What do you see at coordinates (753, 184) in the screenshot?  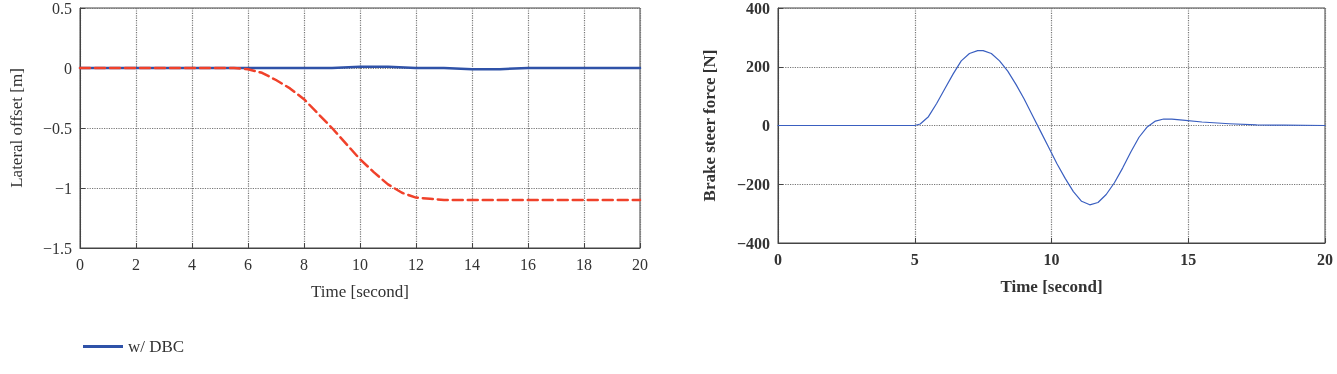 I see `y-tick-label: −200` at bounding box center [753, 184].